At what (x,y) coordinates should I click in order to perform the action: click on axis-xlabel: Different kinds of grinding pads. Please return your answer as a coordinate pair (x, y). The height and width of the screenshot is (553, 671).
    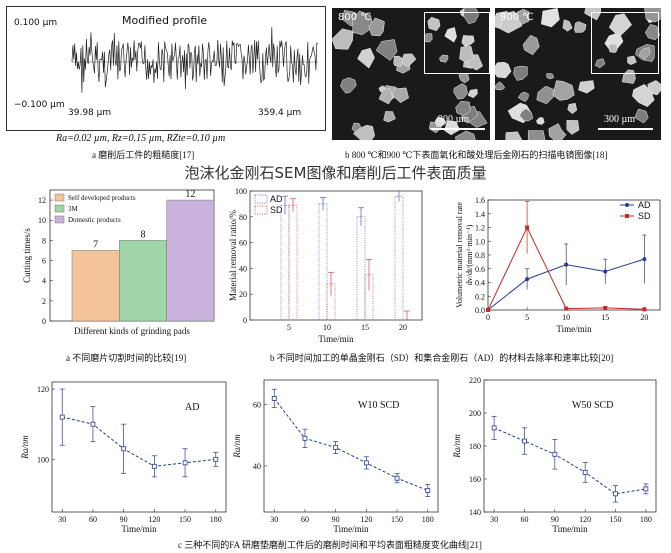
    Looking at the image, I should click on (132, 331).